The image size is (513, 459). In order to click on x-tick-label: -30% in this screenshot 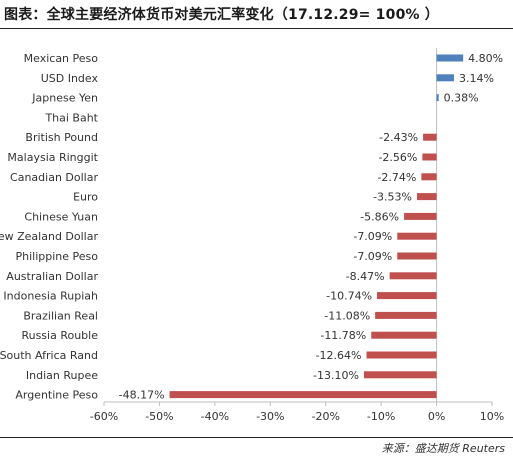, I will do `click(270, 416)`.